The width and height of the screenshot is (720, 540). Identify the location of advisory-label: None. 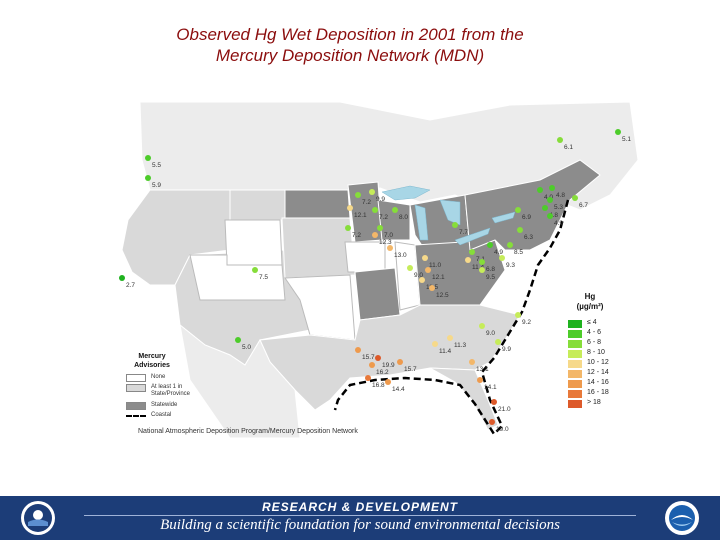
(158, 377).